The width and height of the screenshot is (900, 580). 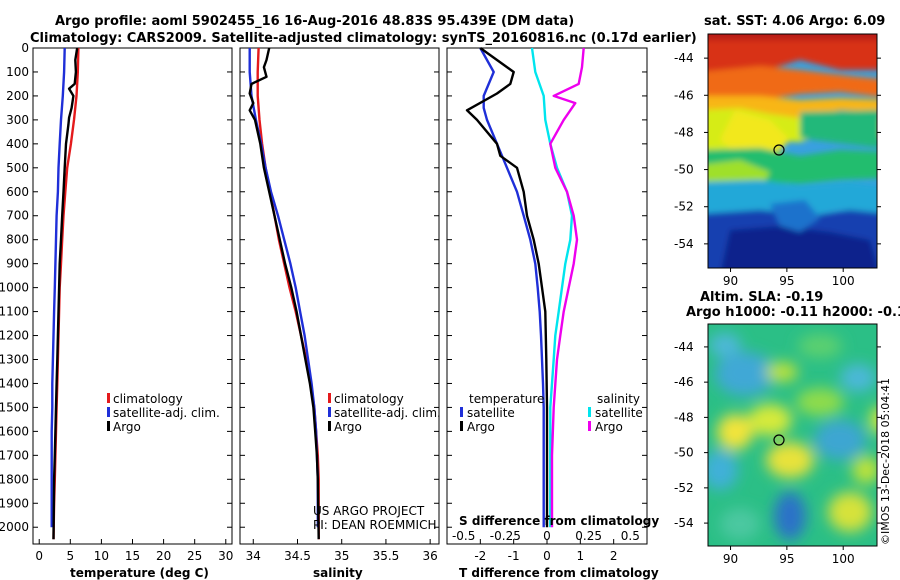 What do you see at coordinates (17, 192) in the screenshot?
I see `depth-tick-label: 600` at bounding box center [17, 192].